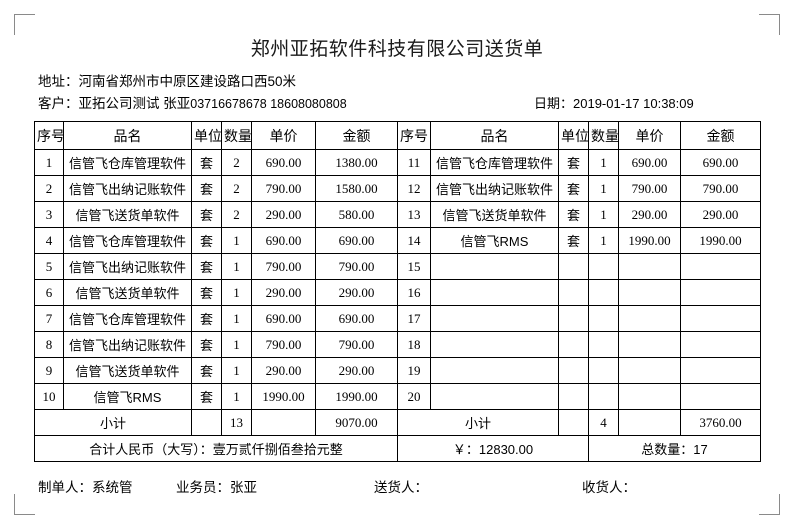  I want to click on cell-amount: 1380.00, so click(356, 162).